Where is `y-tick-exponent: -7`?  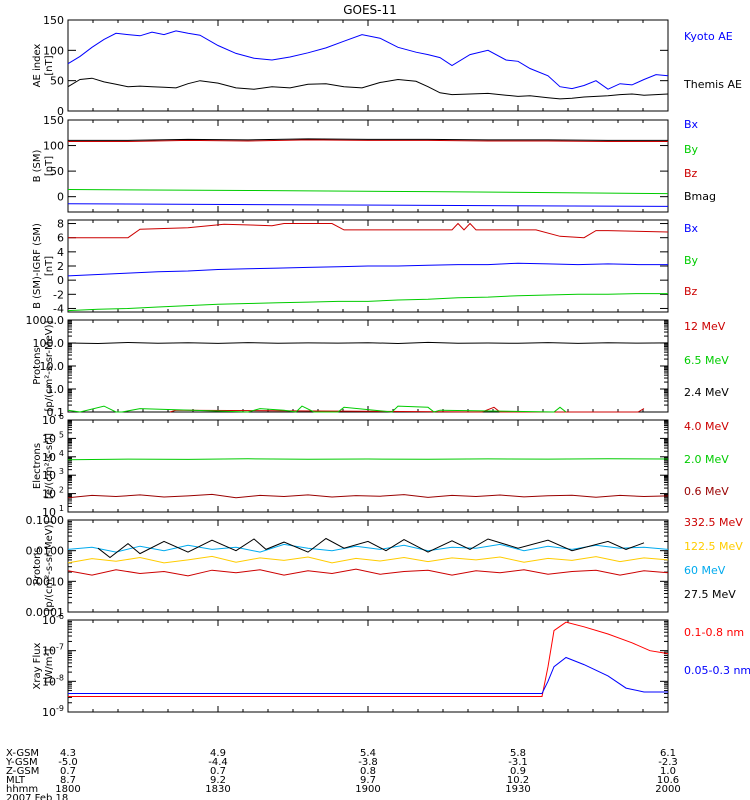 y-tick-exponent: -7 is located at coordinates (60, 647).